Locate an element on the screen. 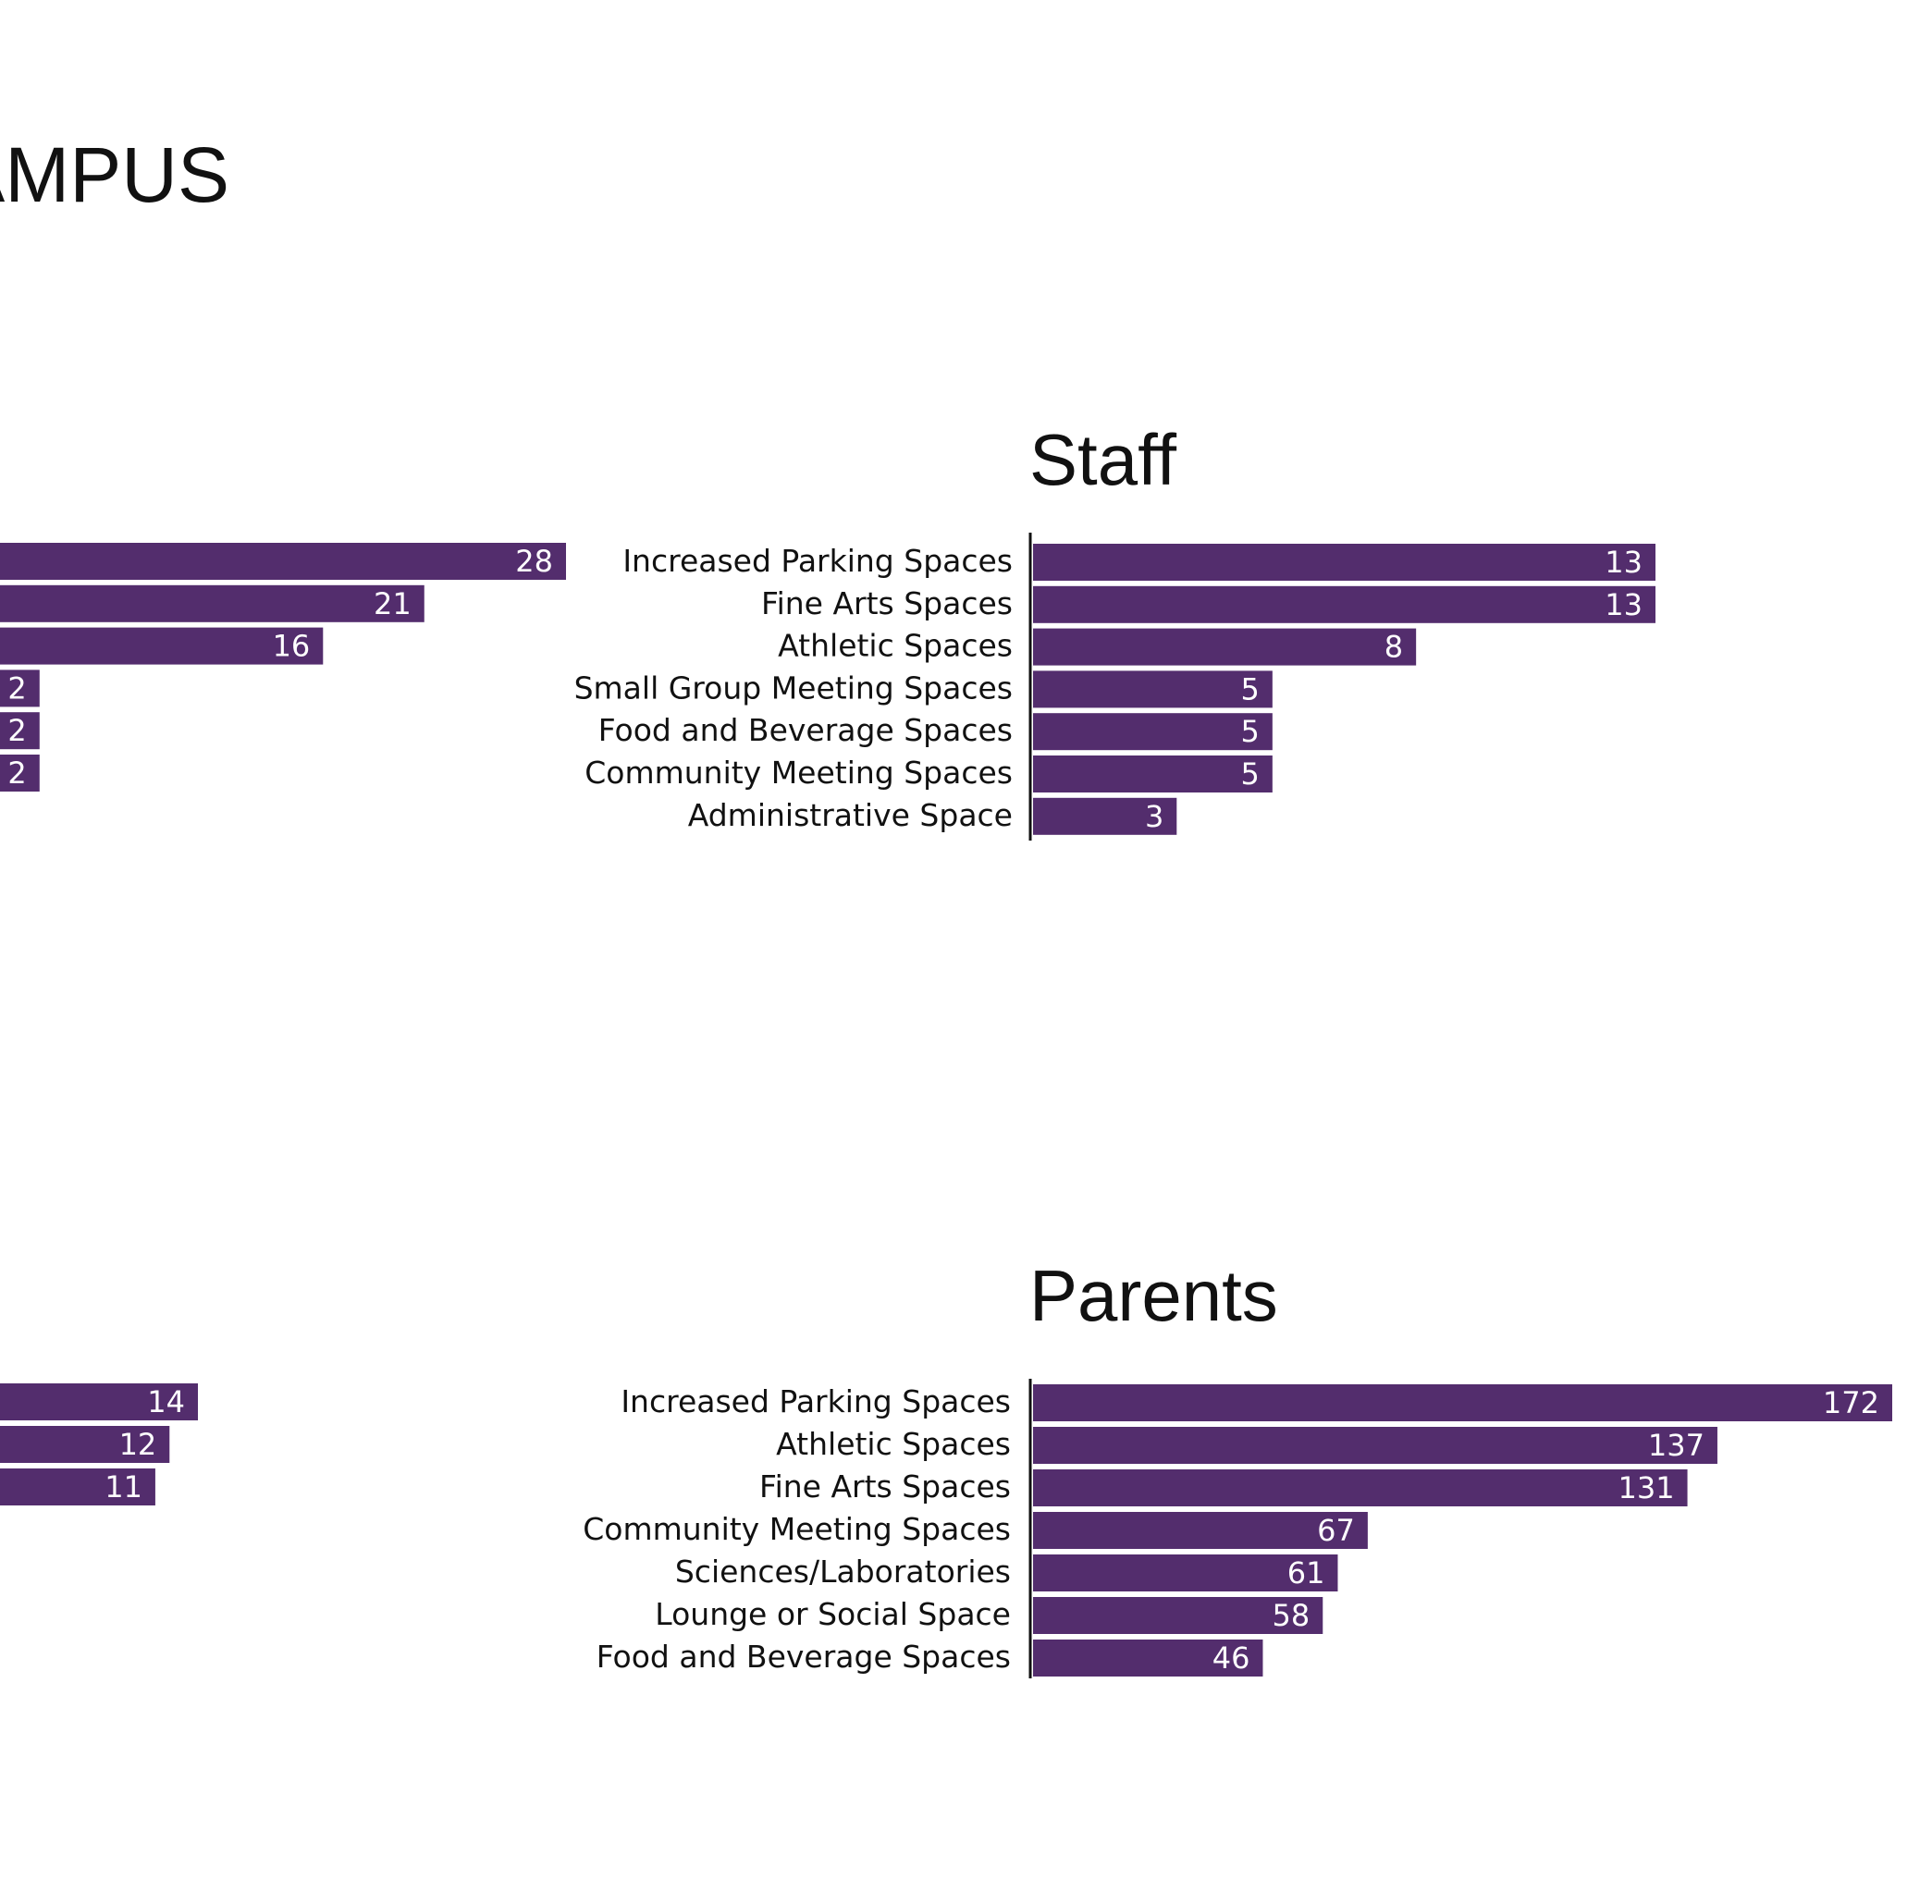  parents-category-label: Food and Beverage Spaces is located at coordinates (804, 1657).